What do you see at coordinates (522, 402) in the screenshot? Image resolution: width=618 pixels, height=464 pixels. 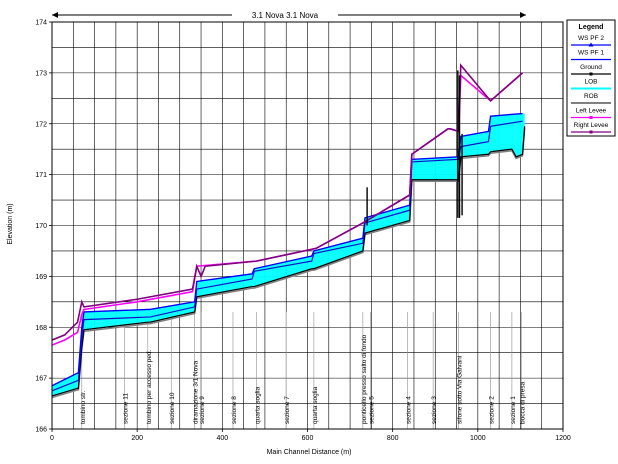 I see `section-label: bocca di presa` at bounding box center [522, 402].